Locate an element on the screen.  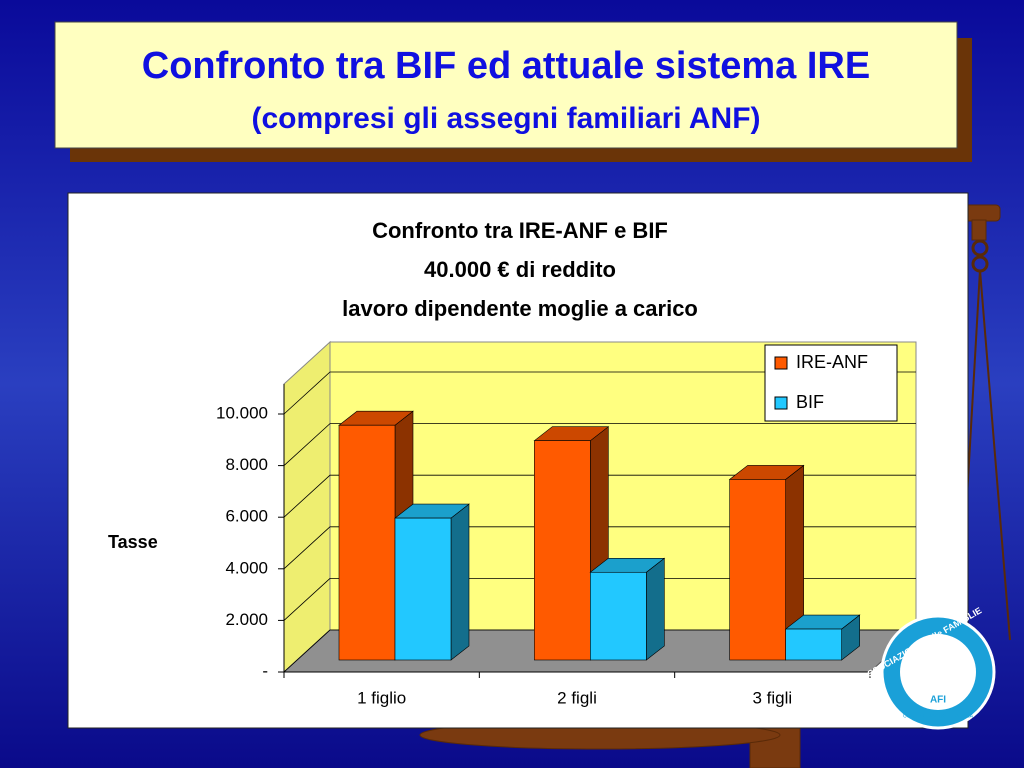
x-tick-label: 1 figlio is located at coordinates (381, 697).